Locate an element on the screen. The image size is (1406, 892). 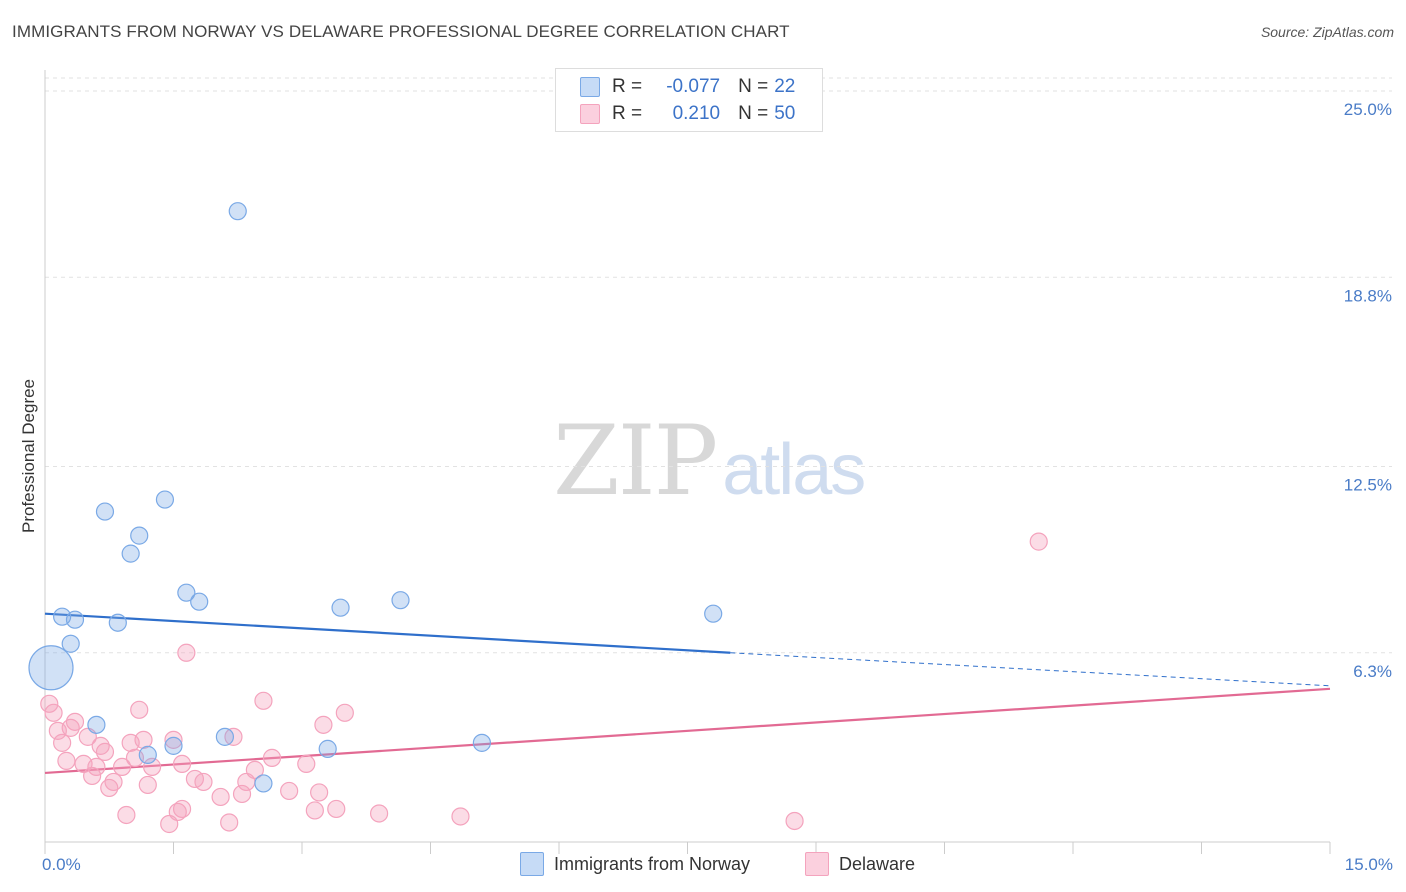
y-tick-label: 12.5% is located at coordinates (1368, 485).